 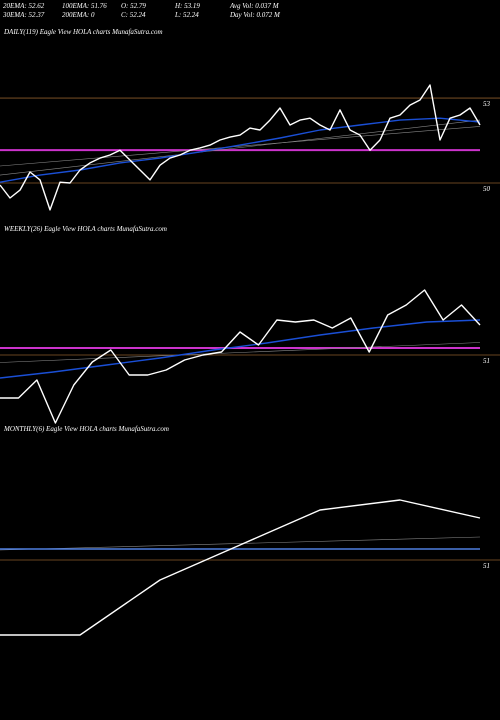 I want to click on header-stat: Day Vol: 0.072 M, so click(x=255, y=15).